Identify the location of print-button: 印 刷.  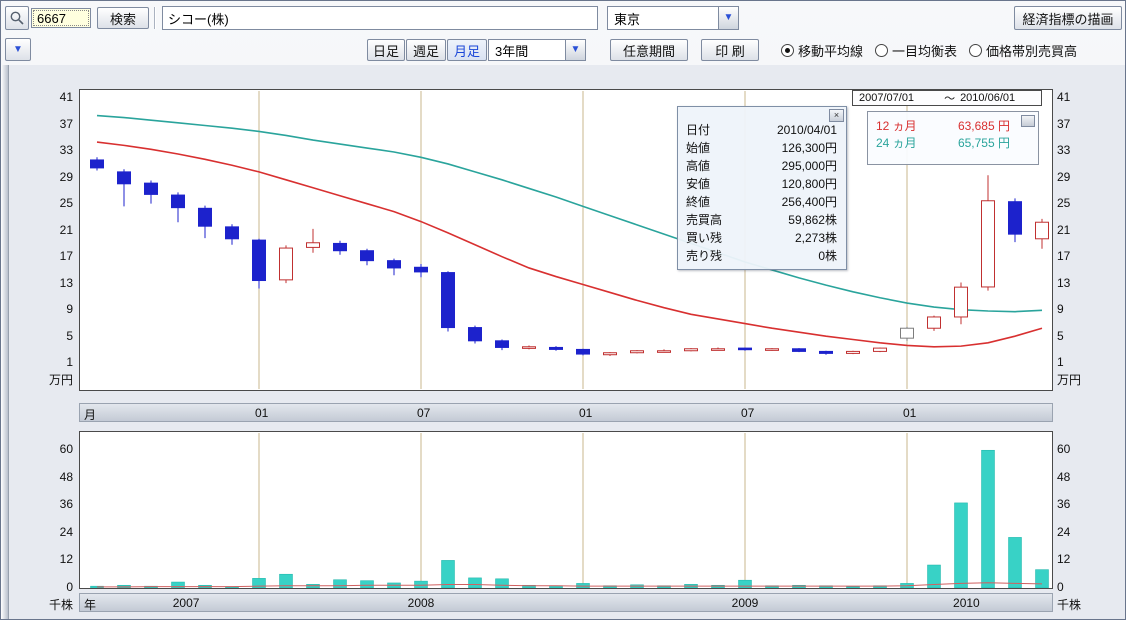
(730, 50).